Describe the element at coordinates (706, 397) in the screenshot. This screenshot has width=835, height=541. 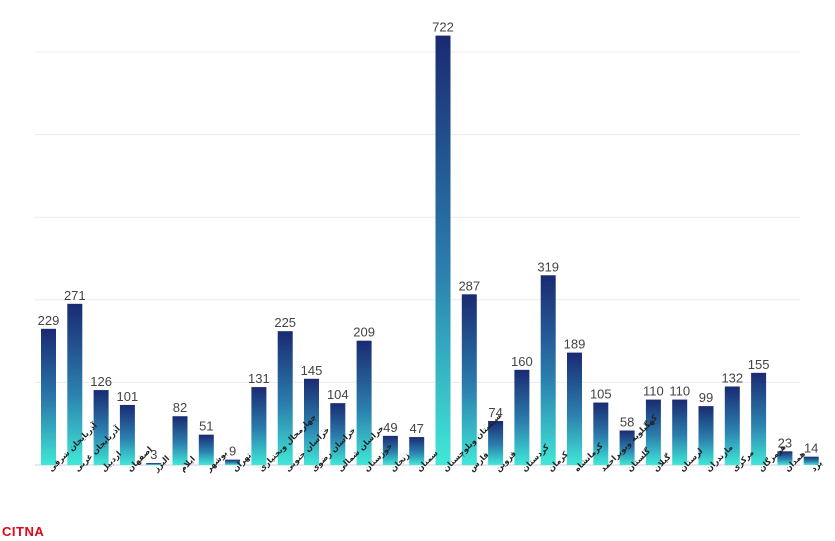
I see `data-label: 99` at that location.